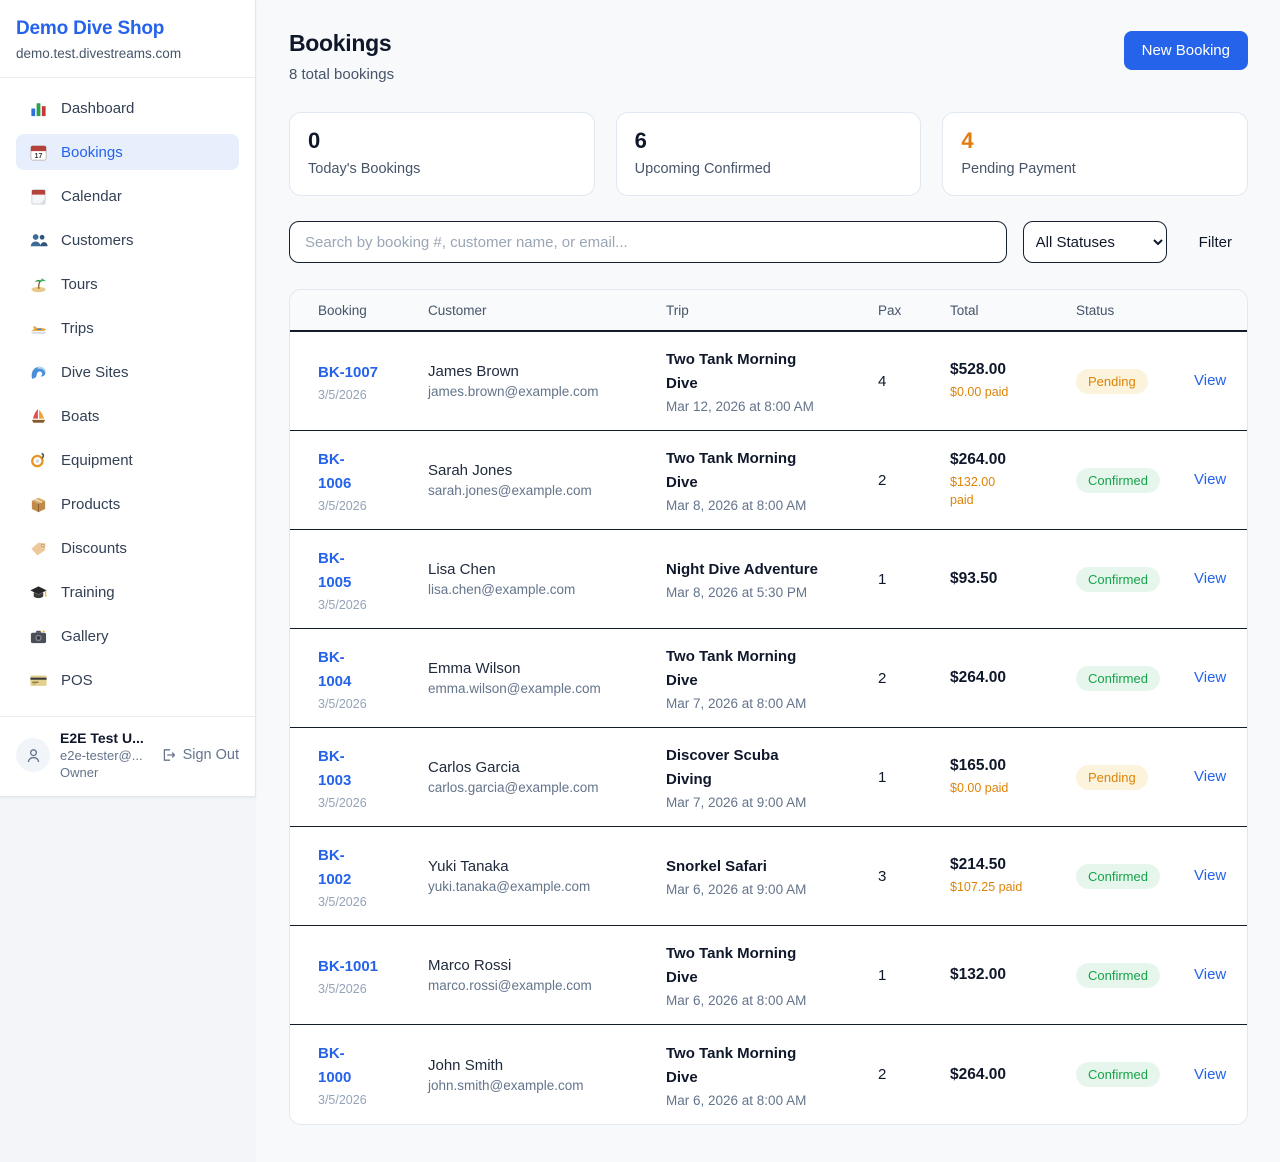  I want to click on column-header: Pax, so click(890, 310).